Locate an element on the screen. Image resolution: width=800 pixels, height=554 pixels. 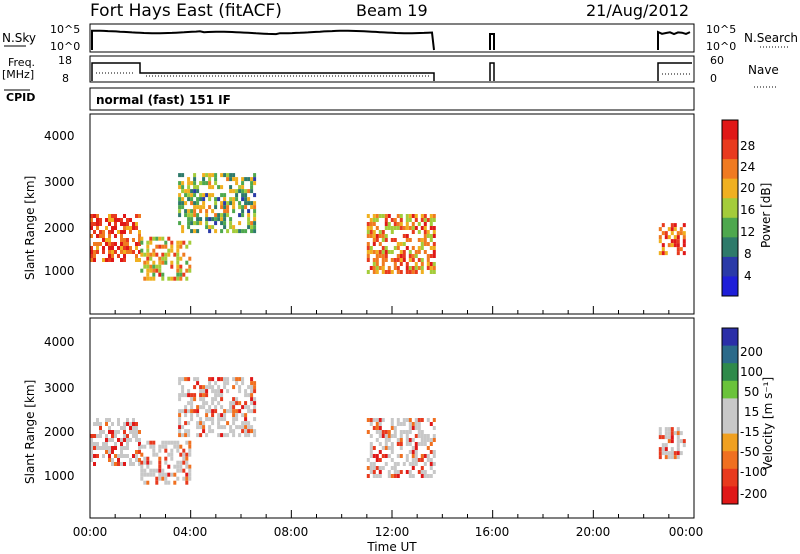
nave-tick-top: 60 is located at coordinates (717, 60).